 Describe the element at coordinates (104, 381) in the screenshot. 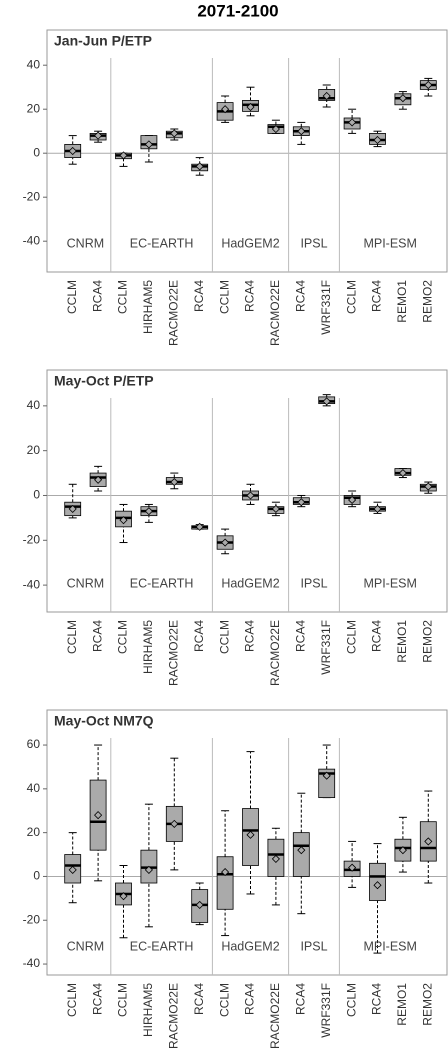

I see `panel-title: May-Oct P/ETP` at that location.